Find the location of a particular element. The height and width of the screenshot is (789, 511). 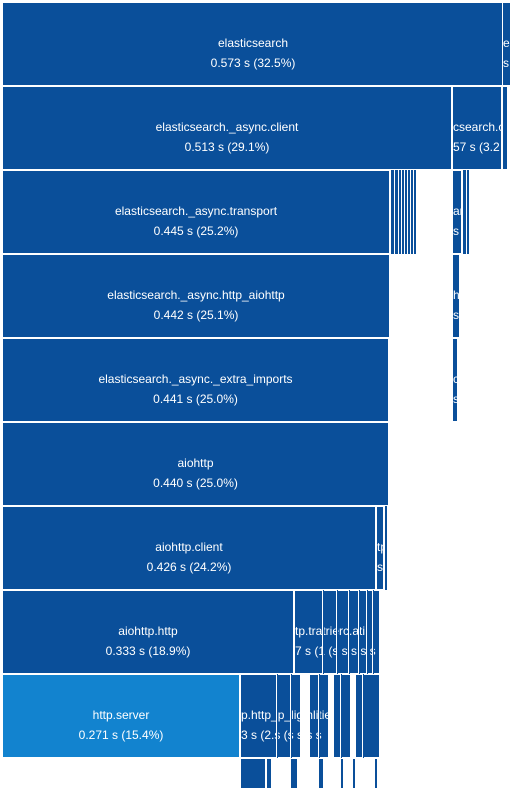

frame-sibling: c s is located at coordinates (455, 380).